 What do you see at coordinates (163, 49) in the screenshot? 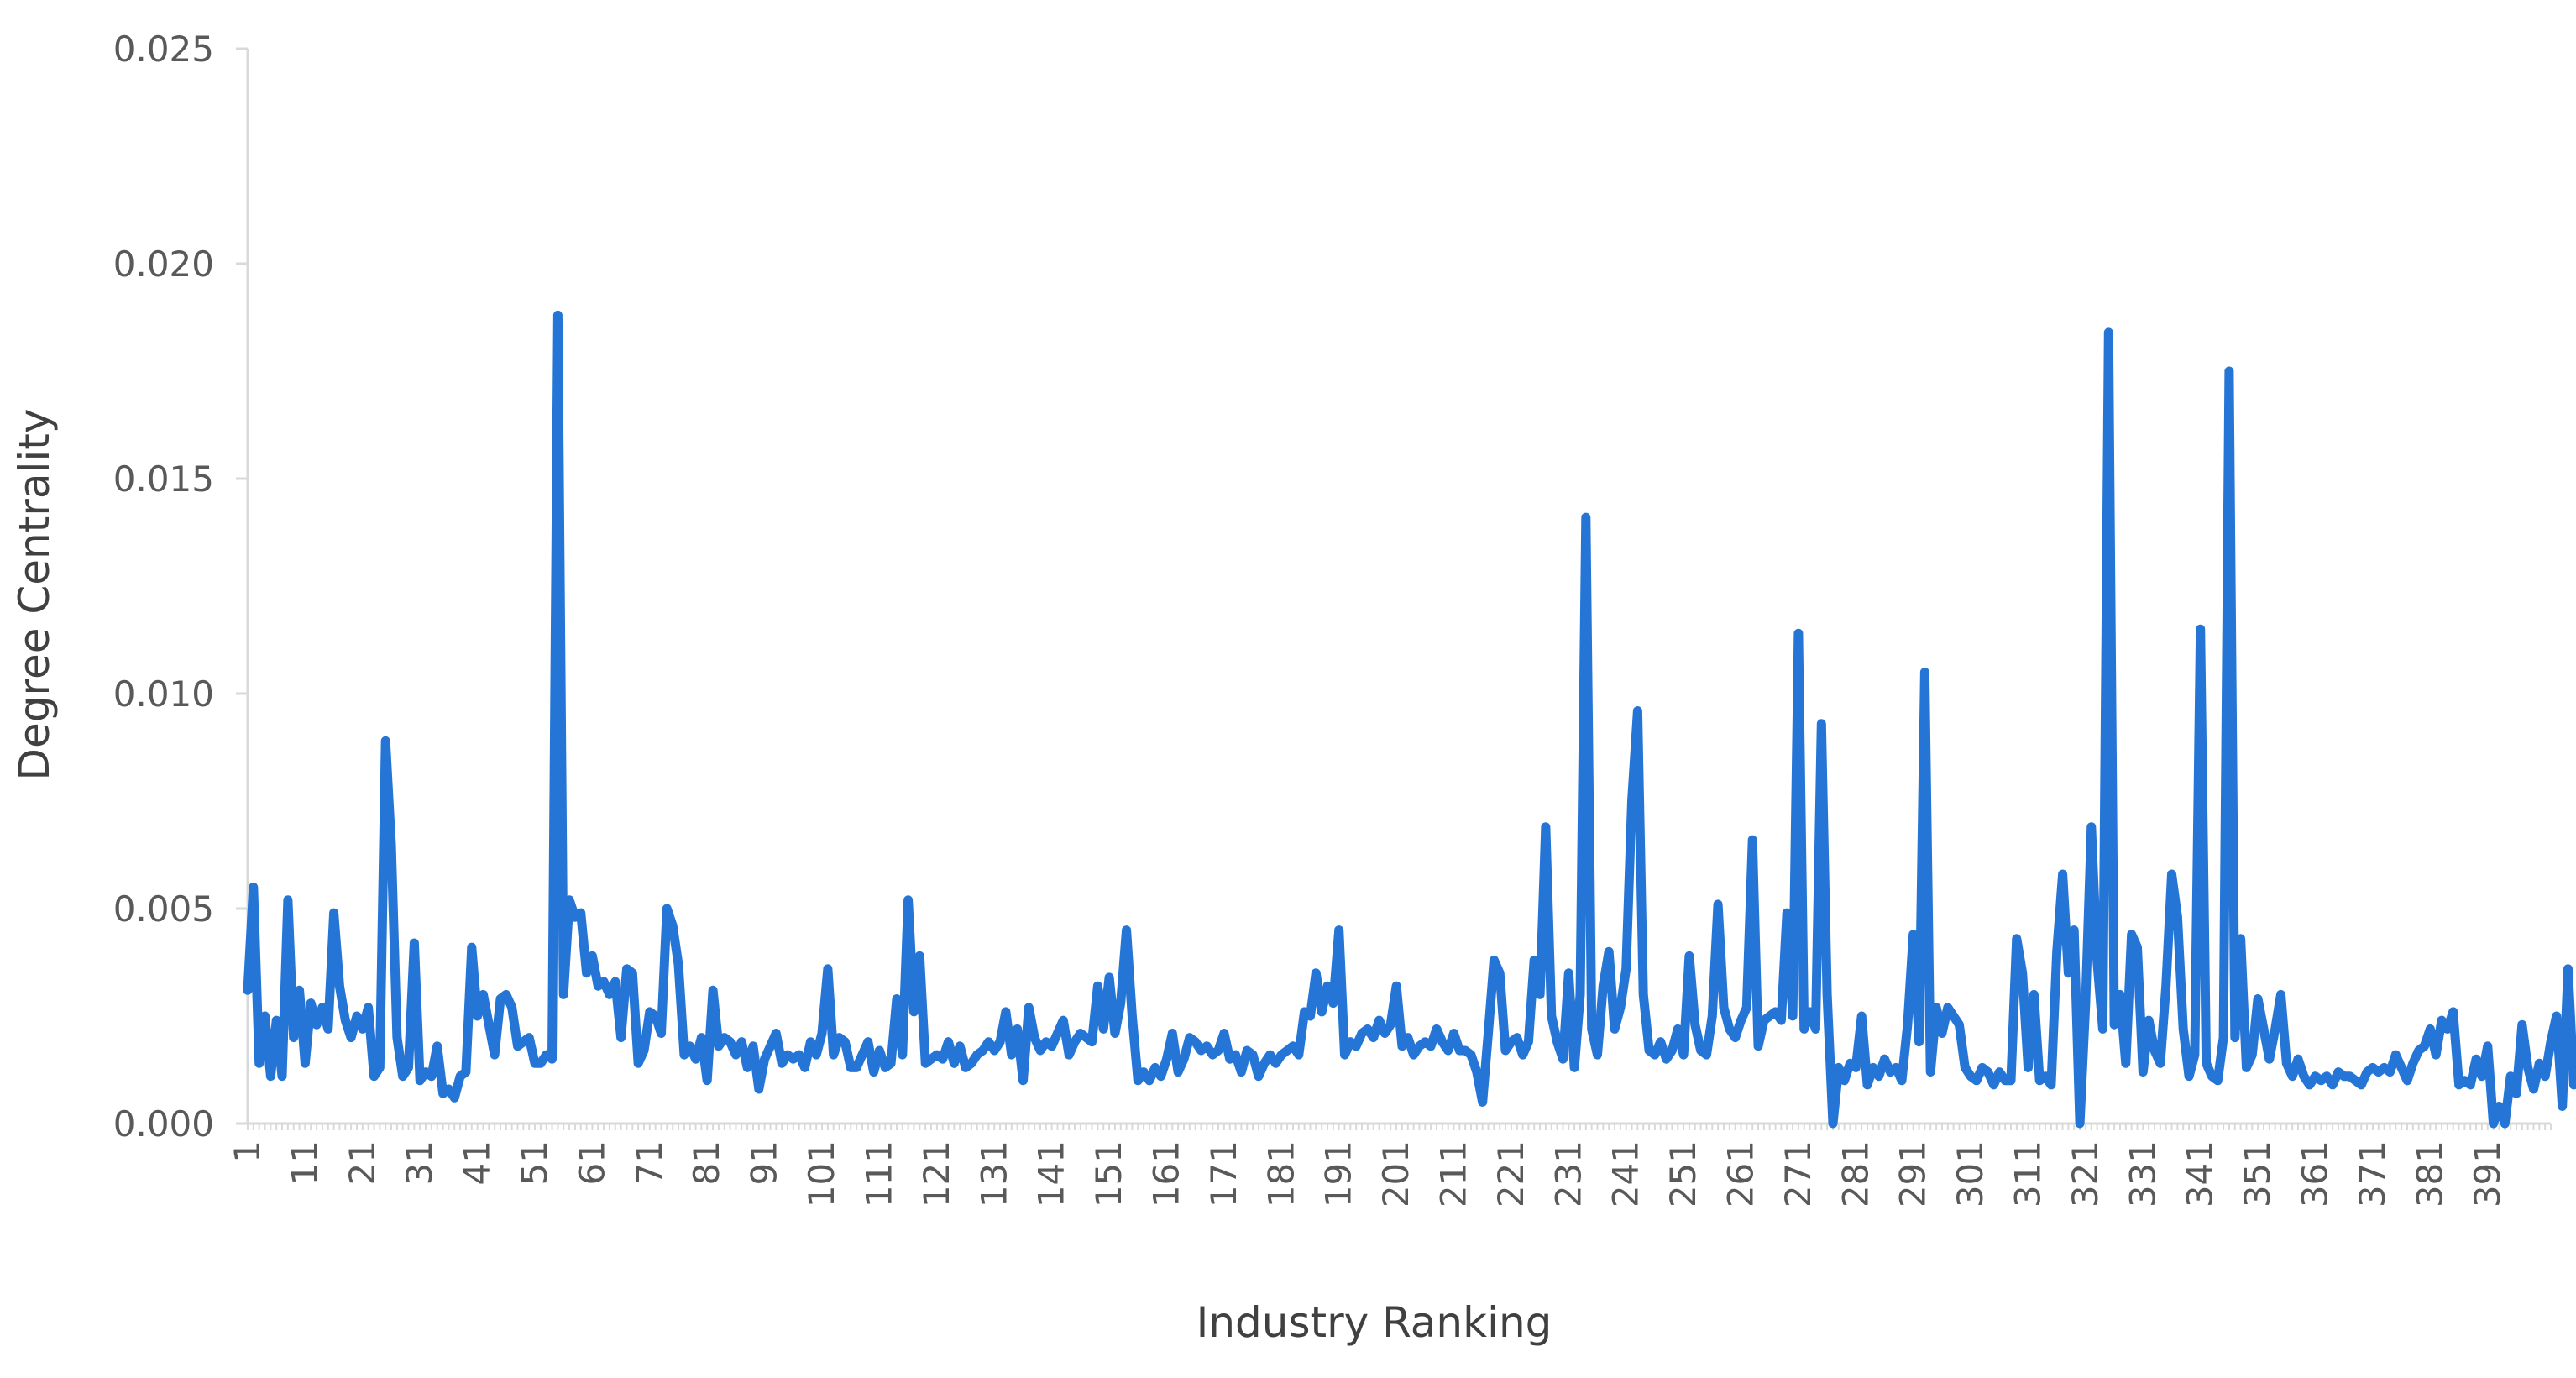
I see `y-tick-label: 0.025` at bounding box center [163, 49].